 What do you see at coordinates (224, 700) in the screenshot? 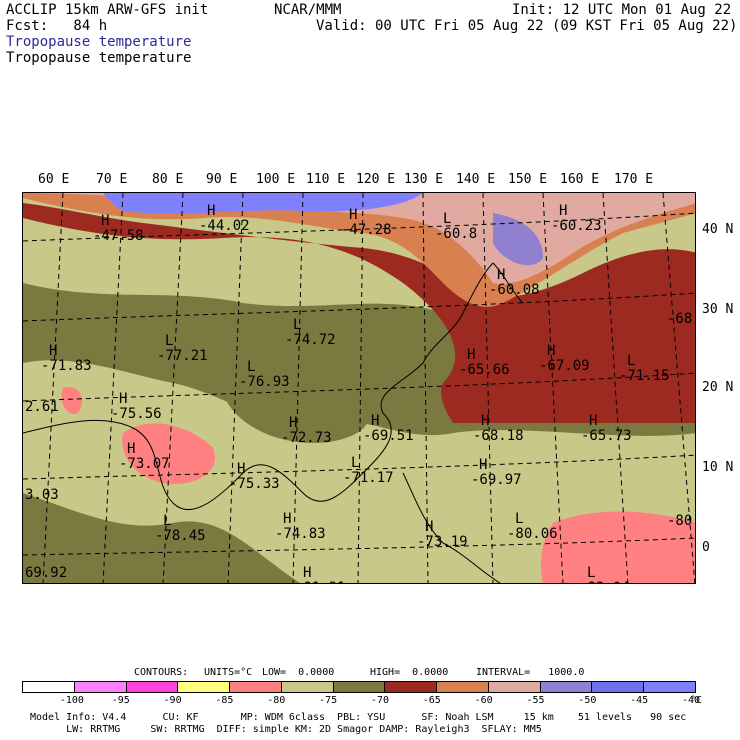
I see `colorbar-tick: -85` at bounding box center [224, 700].